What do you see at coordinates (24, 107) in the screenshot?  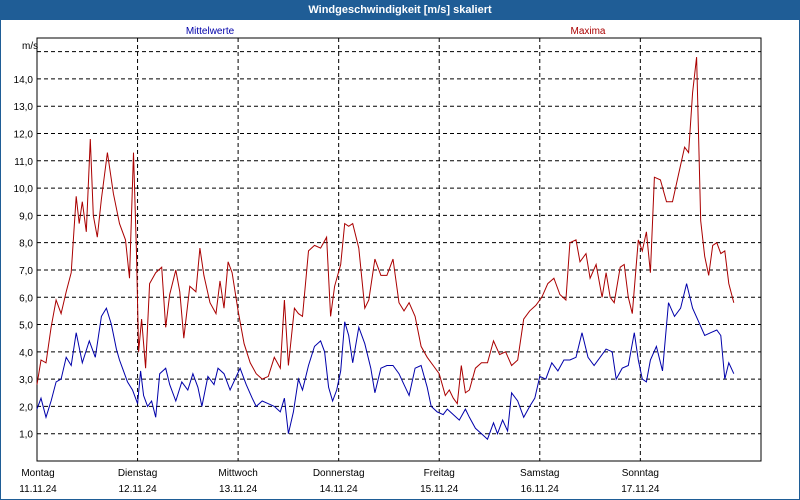 I see `y-tick-label: 13,0` at bounding box center [24, 107].